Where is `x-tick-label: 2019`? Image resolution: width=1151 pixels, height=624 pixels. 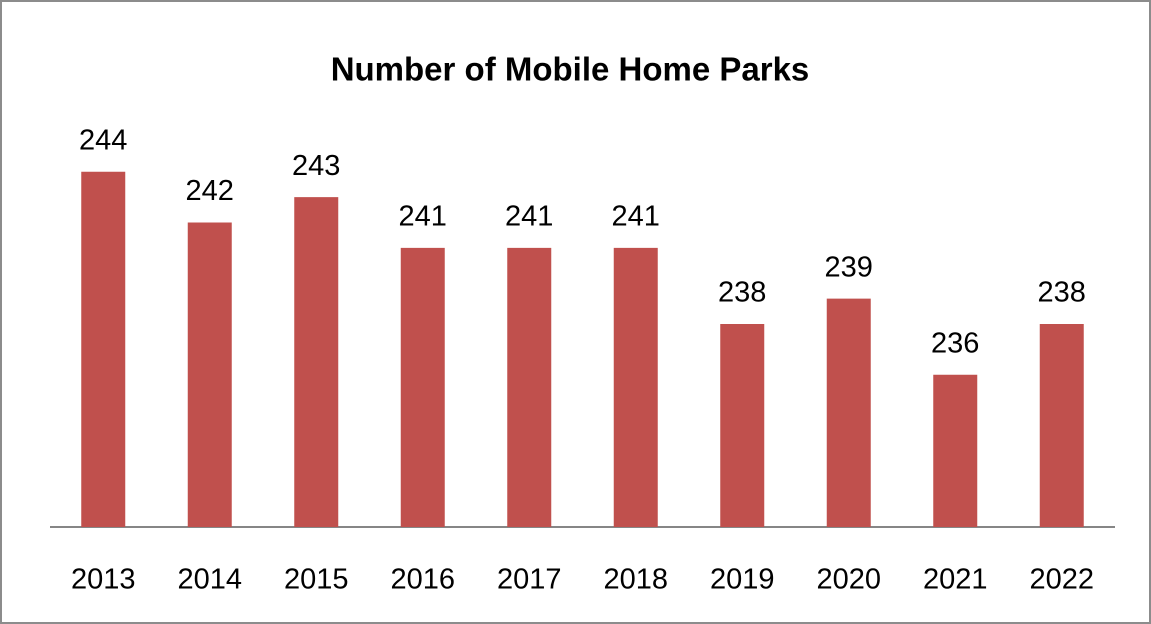
x-tick-label: 2019 is located at coordinates (742, 580).